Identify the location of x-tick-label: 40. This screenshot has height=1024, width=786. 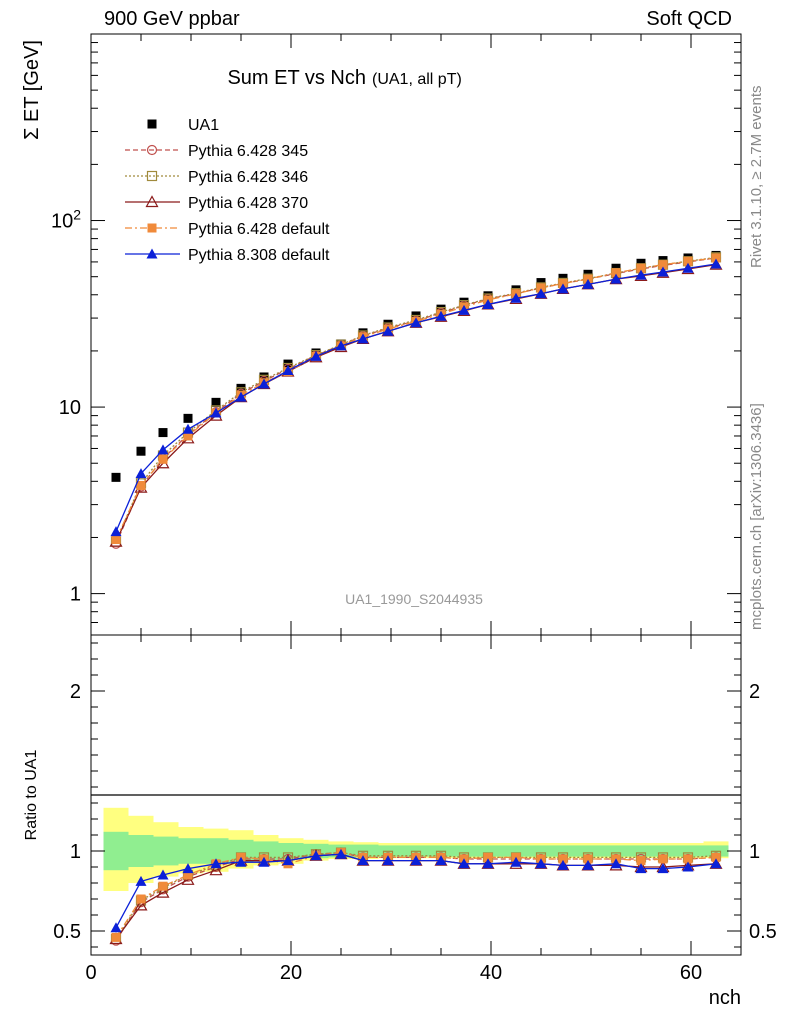
(491, 973).